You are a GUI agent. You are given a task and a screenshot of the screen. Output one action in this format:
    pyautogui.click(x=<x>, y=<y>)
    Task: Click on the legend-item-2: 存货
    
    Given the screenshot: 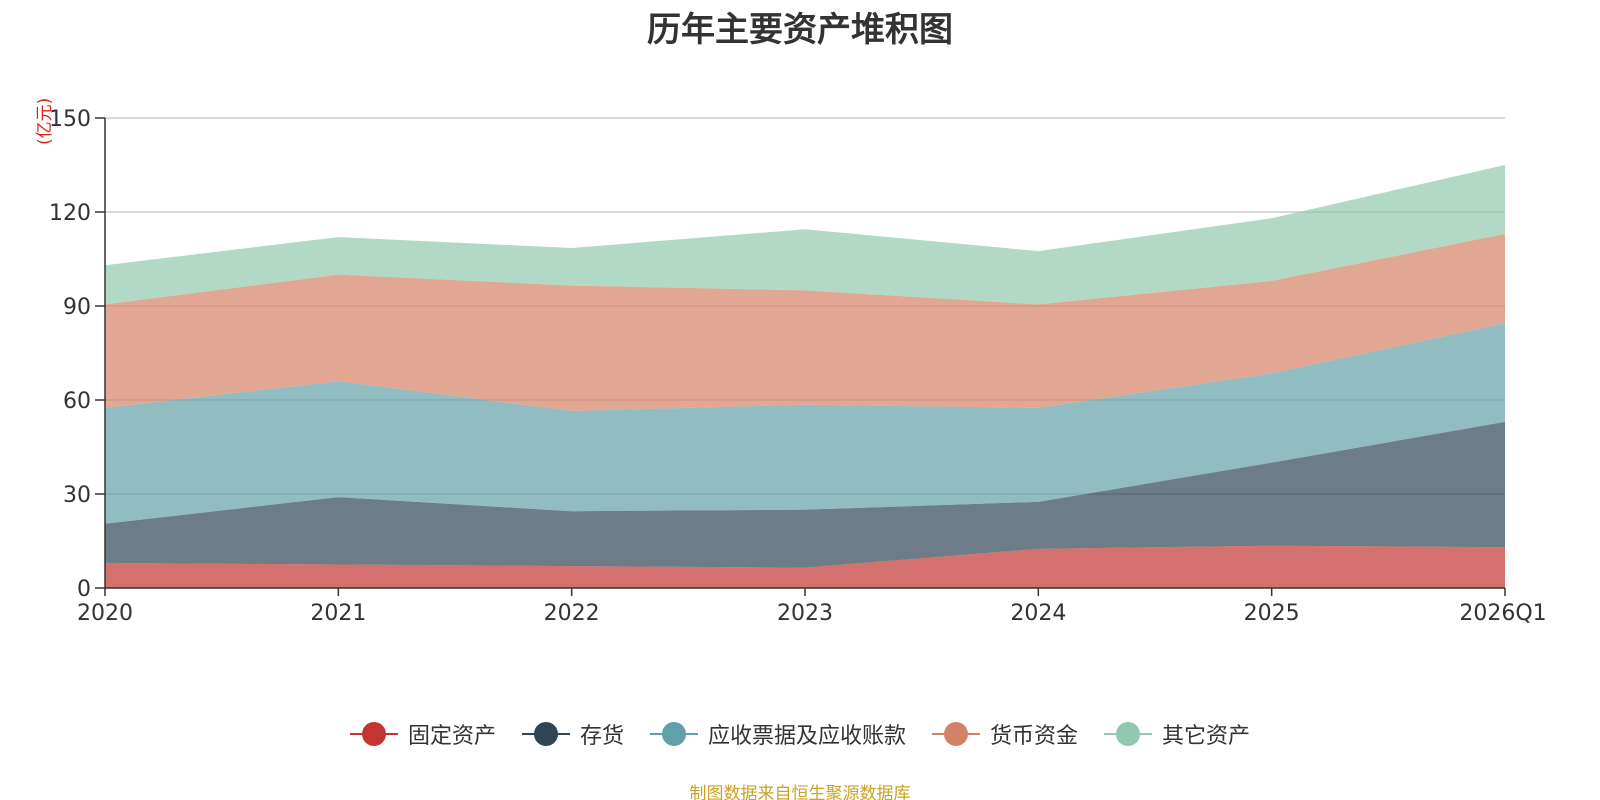 What is the action you would take?
    pyautogui.click(x=572, y=734)
    